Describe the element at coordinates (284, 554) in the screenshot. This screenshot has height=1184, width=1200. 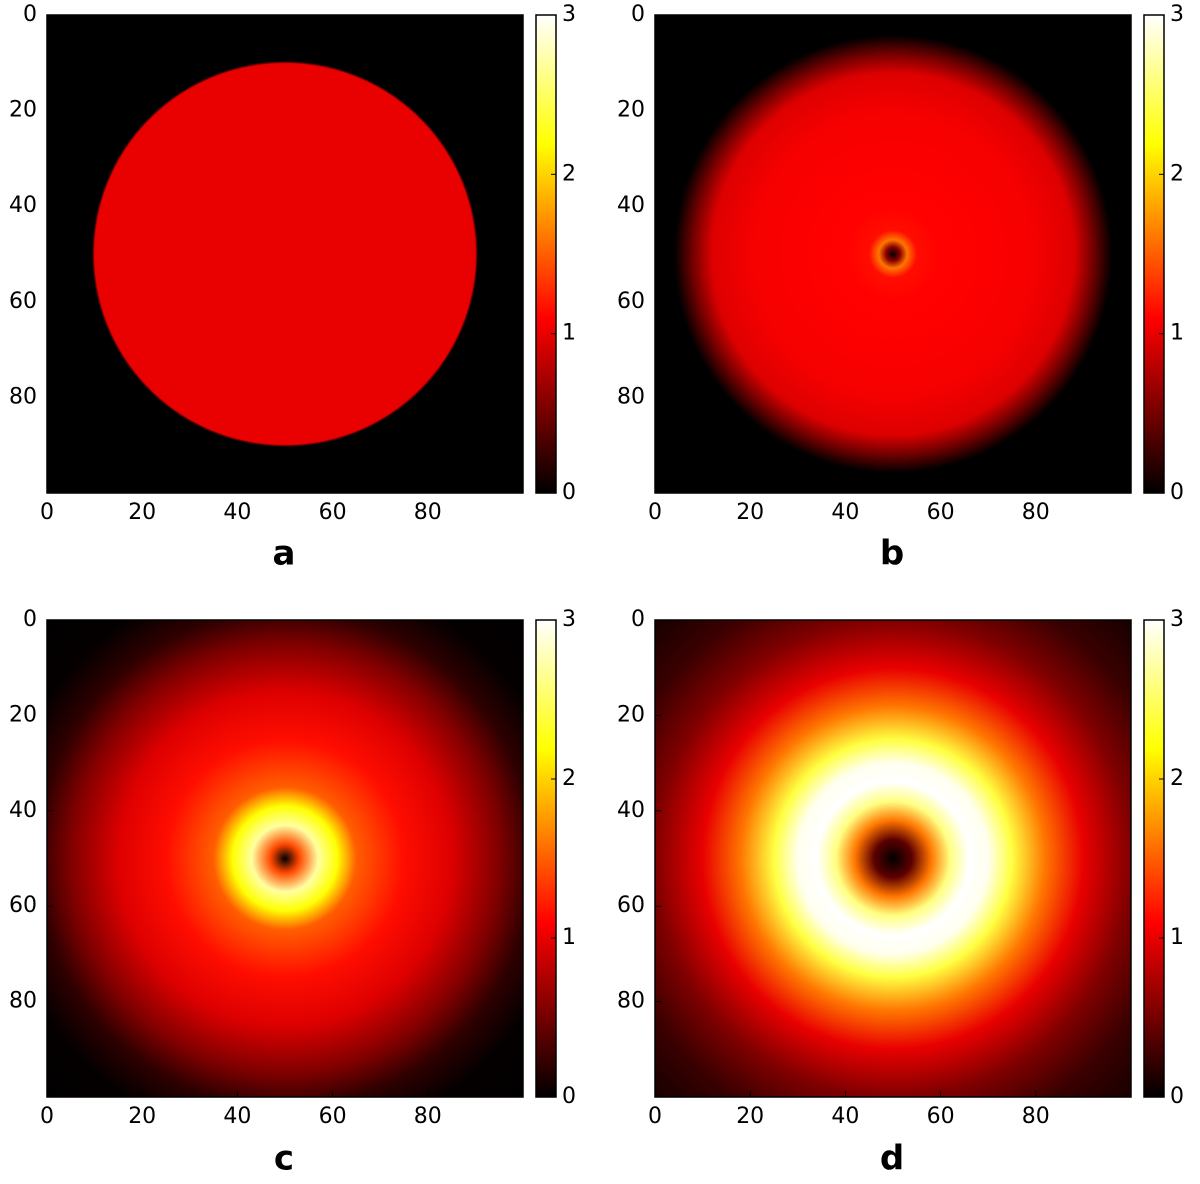
I see `panel-label: a` at that location.